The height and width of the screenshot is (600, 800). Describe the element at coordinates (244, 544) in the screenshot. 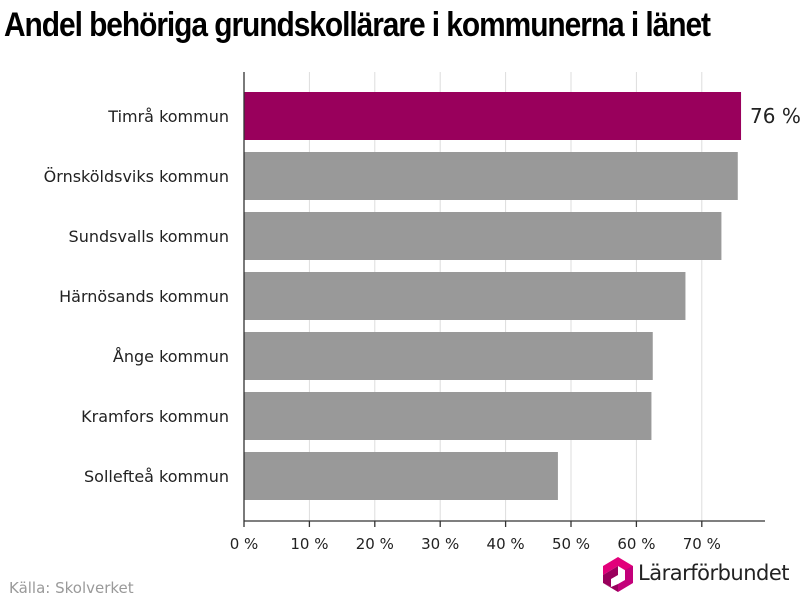

I see `x-tick-label-0: 0 %` at that location.